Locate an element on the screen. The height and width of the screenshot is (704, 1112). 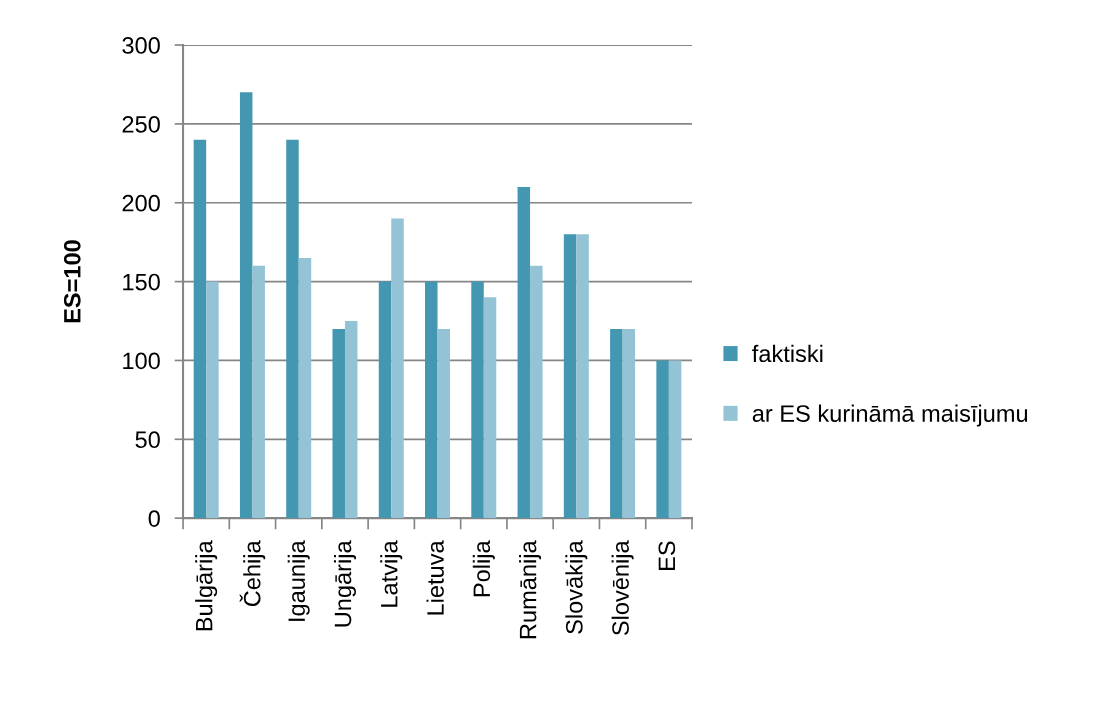
x-tick-label: Polija is located at coordinates (483, 568).